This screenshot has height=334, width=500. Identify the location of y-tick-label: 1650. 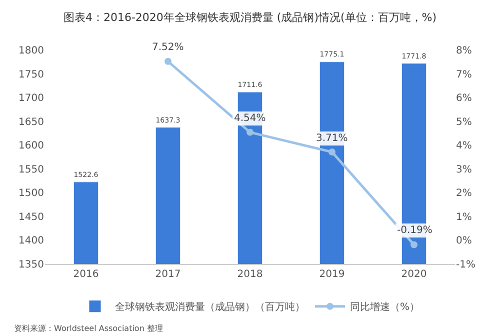
(31, 122).